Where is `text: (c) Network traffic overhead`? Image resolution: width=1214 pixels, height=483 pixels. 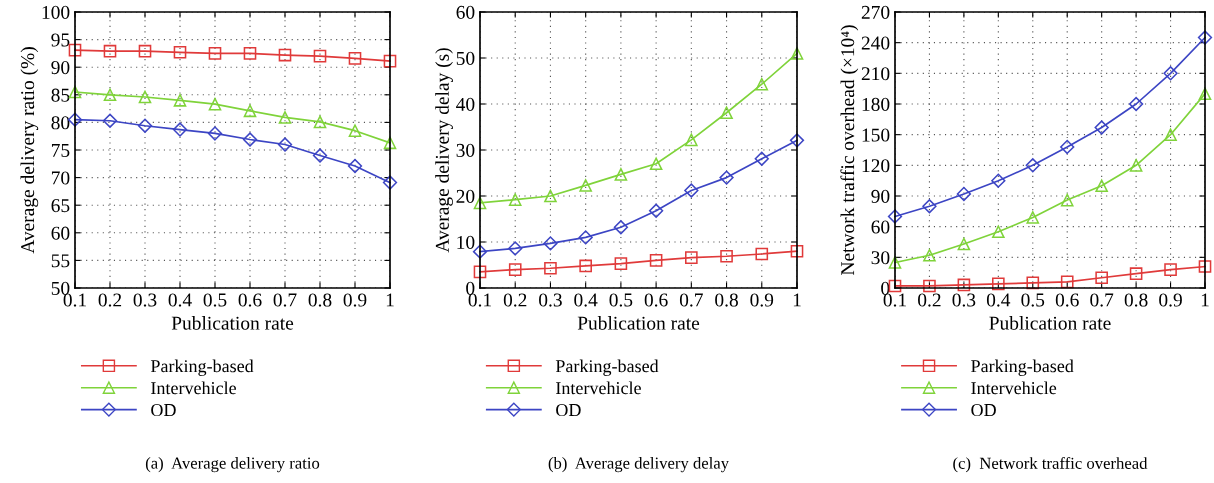
text: (c) Network traffic overhead is located at coordinates (1050, 465).